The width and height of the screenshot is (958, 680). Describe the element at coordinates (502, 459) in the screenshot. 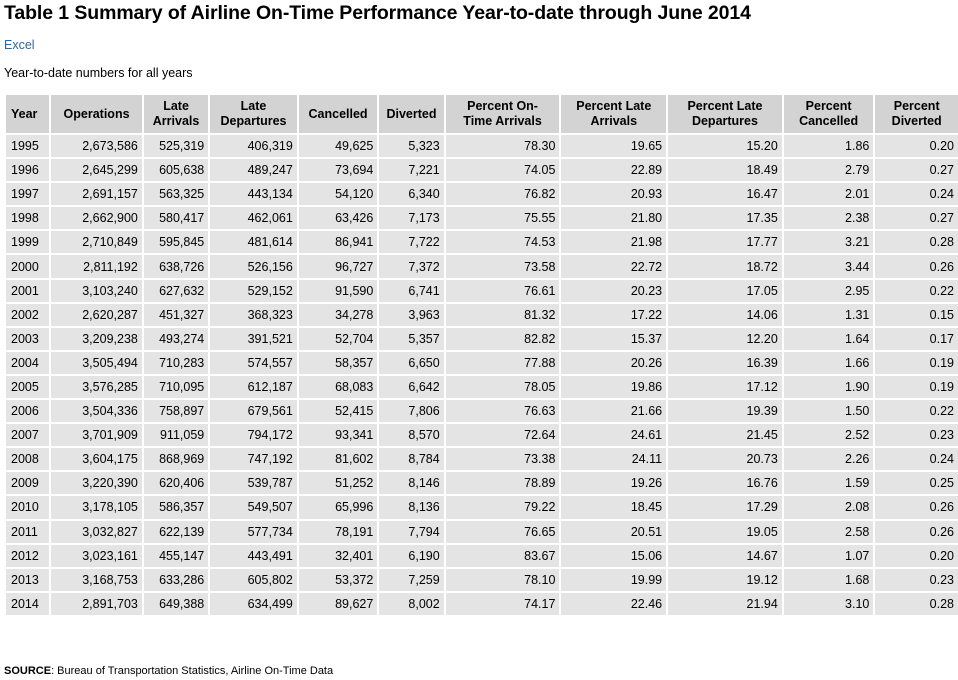

I see `table-cell: 73.38` at that location.